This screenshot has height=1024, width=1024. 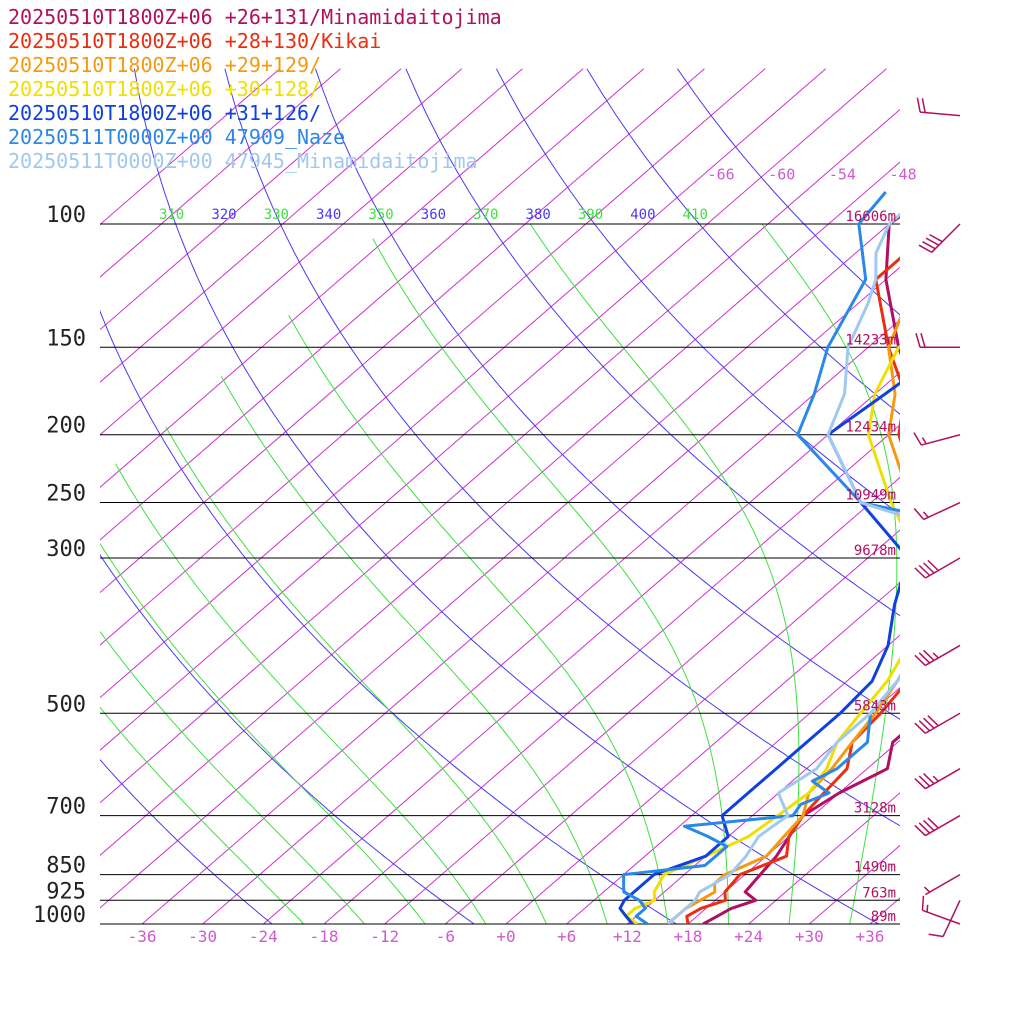 What do you see at coordinates (883, 917) in the screenshot?
I see `height-label: 89m` at bounding box center [883, 917].